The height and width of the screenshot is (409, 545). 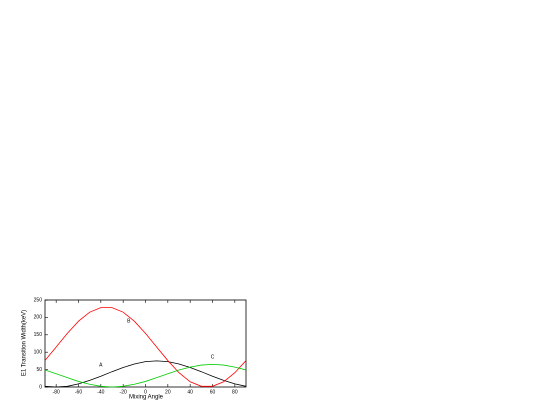 I want to click on y-tick-label: 50, so click(x=39, y=370).